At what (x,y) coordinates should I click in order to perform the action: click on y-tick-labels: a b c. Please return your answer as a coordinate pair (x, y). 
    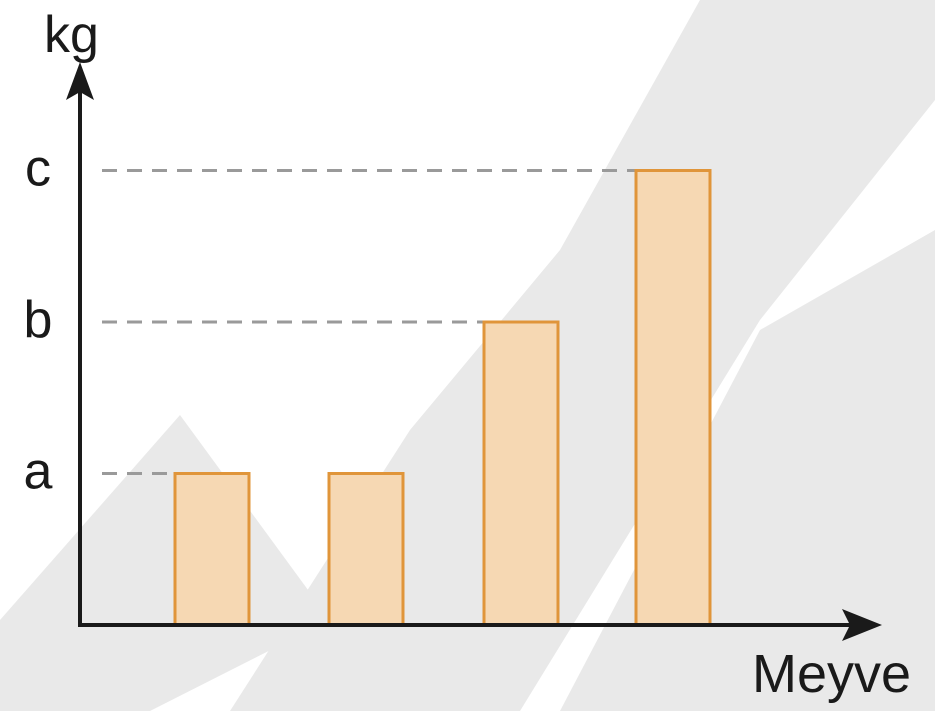
    Looking at the image, I should click on (38, 320).